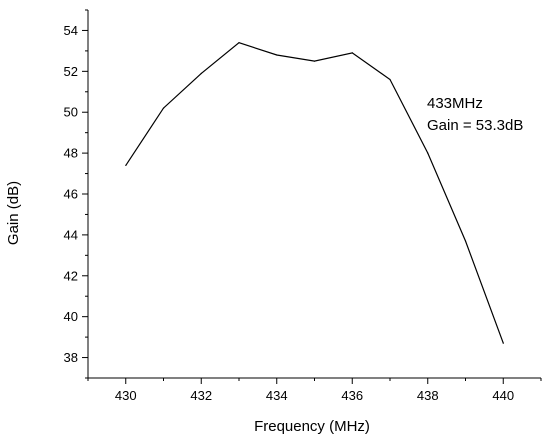  I want to click on x-tick-label: 440, so click(503, 395).